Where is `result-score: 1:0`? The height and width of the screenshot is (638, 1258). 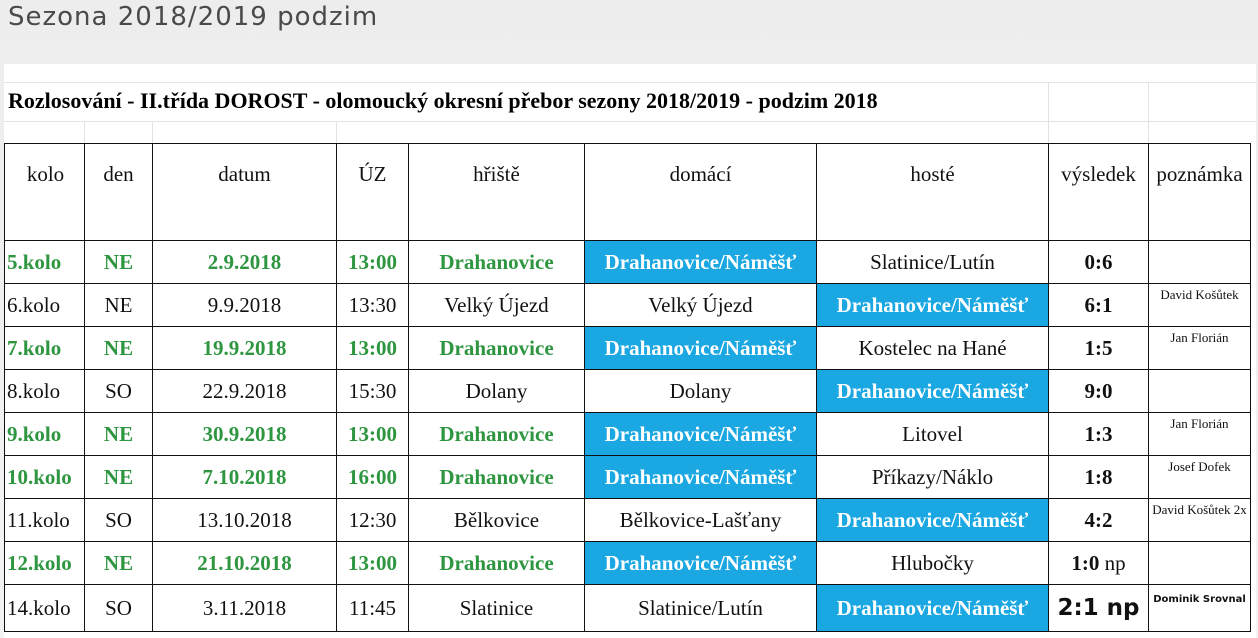
result-score: 1:0 is located at coordinates (1085, 562).